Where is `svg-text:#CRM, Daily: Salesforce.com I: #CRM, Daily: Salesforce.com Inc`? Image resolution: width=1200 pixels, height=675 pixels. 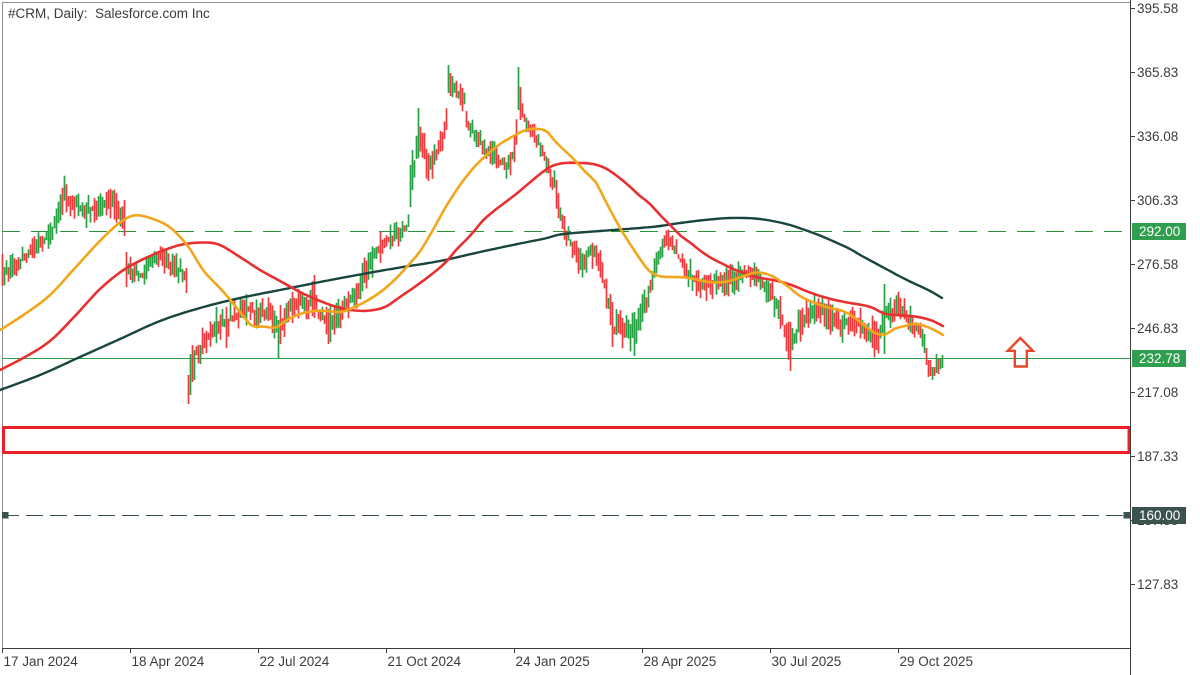
svg-text:#CRM, Daily: Salesforce.com I: #CRM, Daily: Salesforce.com Inc is located at coordinates (109, 13).